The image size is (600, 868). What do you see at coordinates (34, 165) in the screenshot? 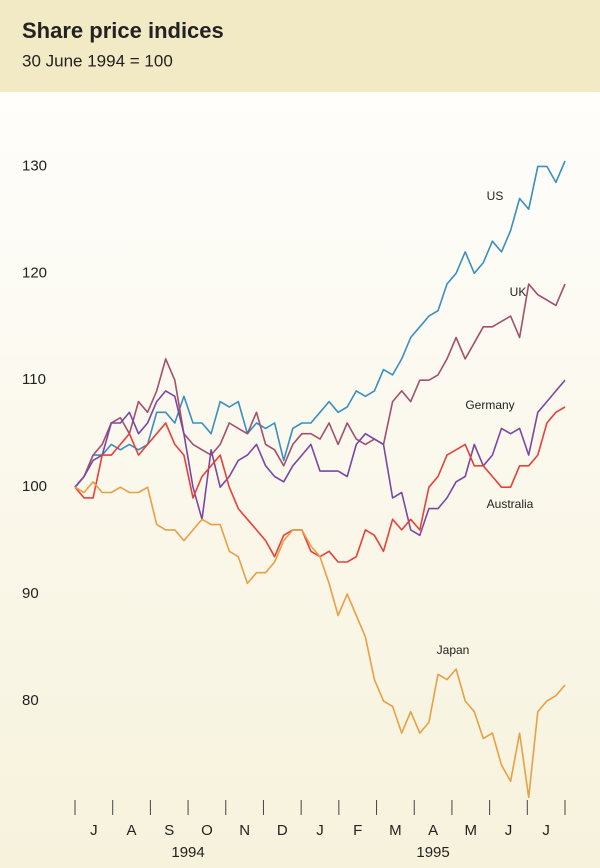
I see `y-tick-label: 130` at bounding box center [34, 165].